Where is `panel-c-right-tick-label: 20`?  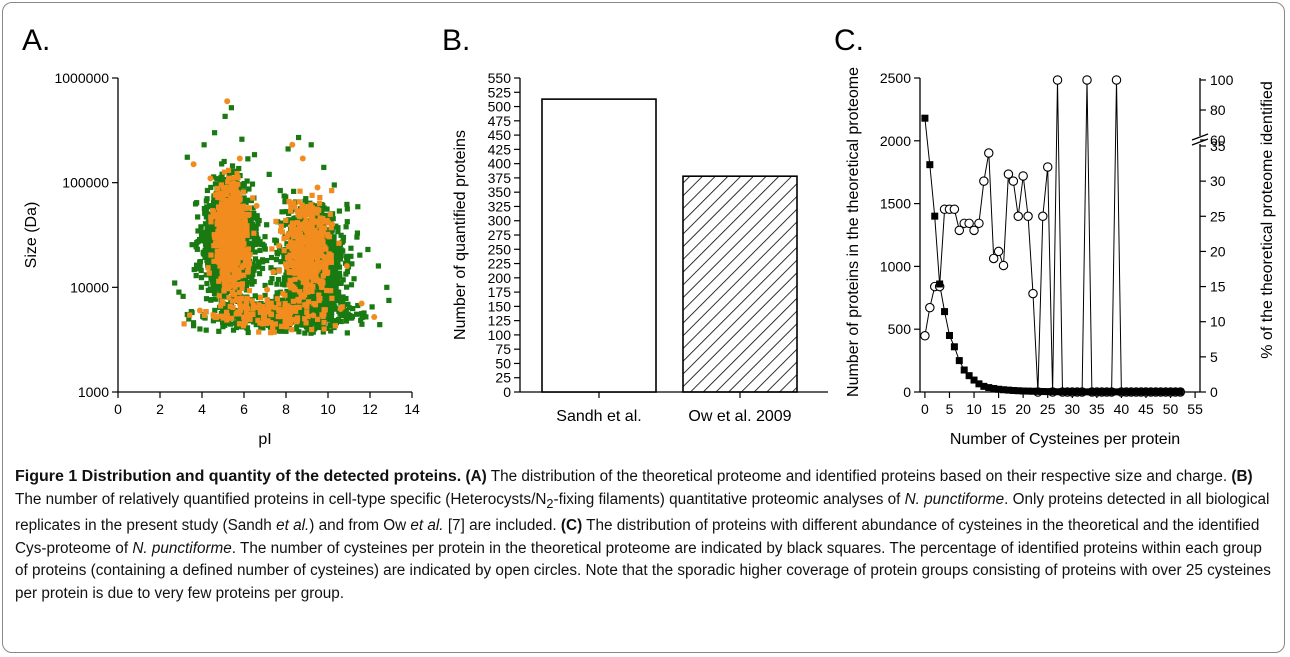 panel-c-right-tick-label: 20 is located at coordinates (1218, 251).